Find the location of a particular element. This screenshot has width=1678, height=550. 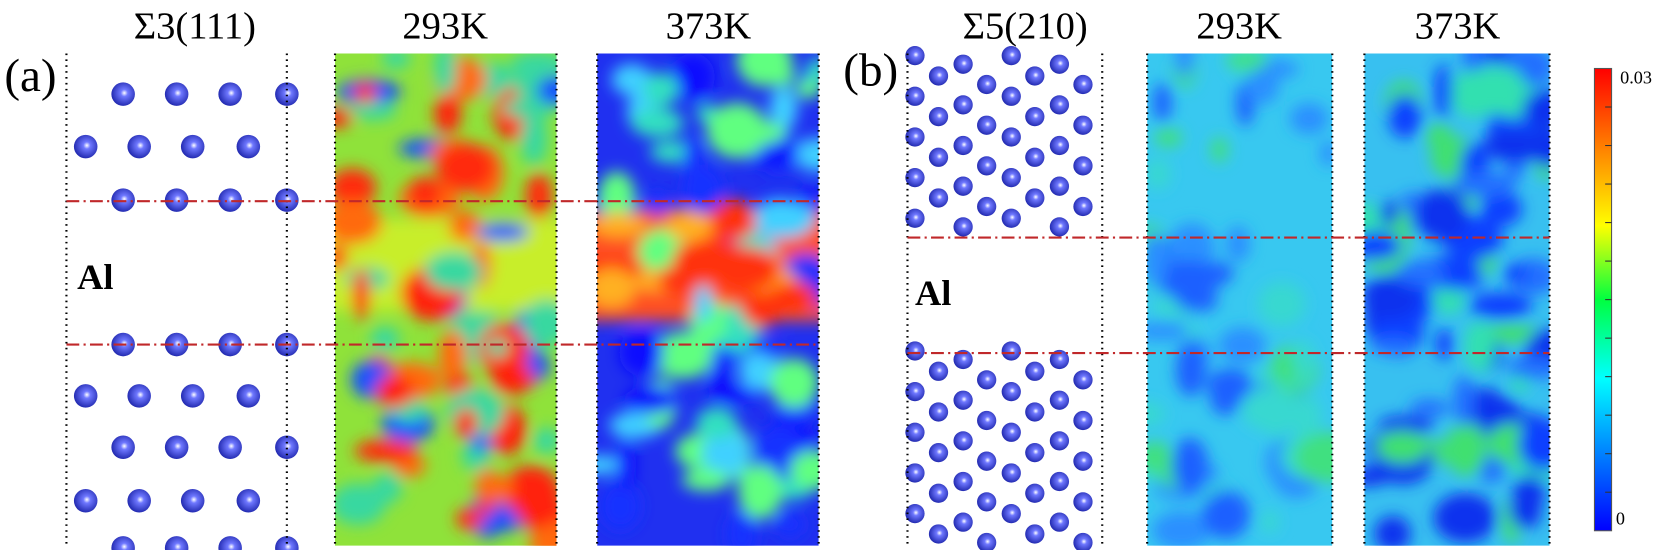

colorbar-min: 0 is located at coordinates (1620, 518).